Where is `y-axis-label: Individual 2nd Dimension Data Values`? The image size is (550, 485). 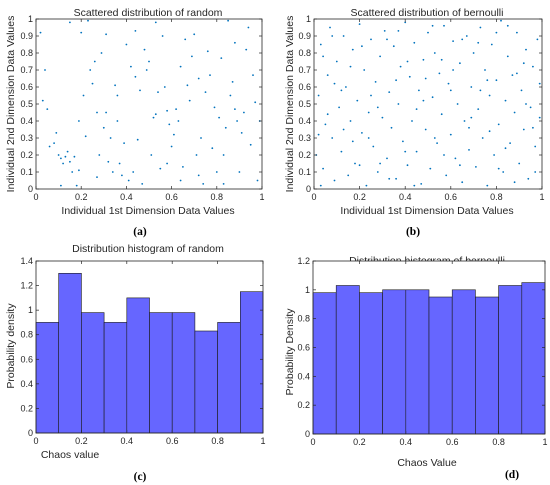 y-axis-label: Individual 2nd Dimension Data Values is located at coordinates (290, 104).